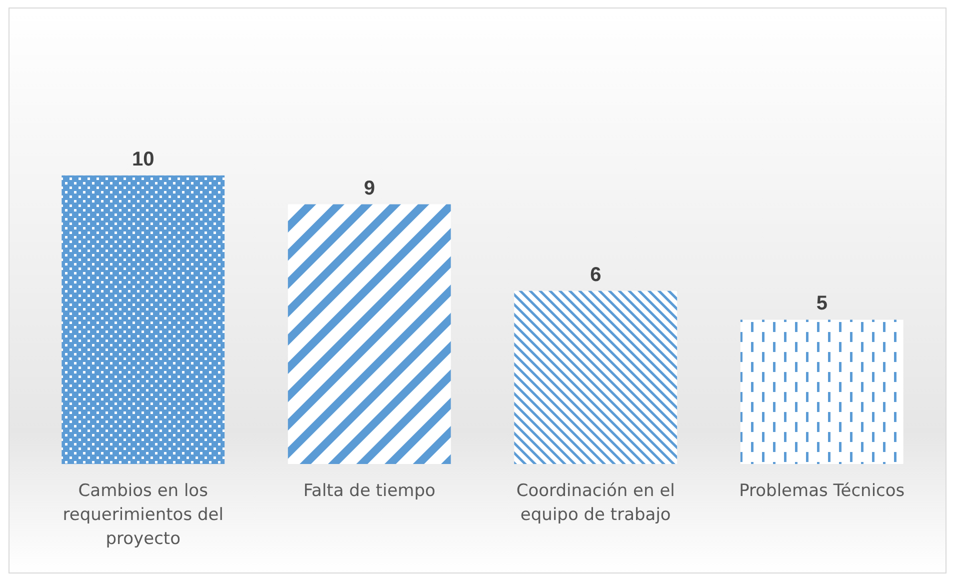 The width and height of the screenshot is (955, 577). I want to click on data-label: 9, so click(369, 188).